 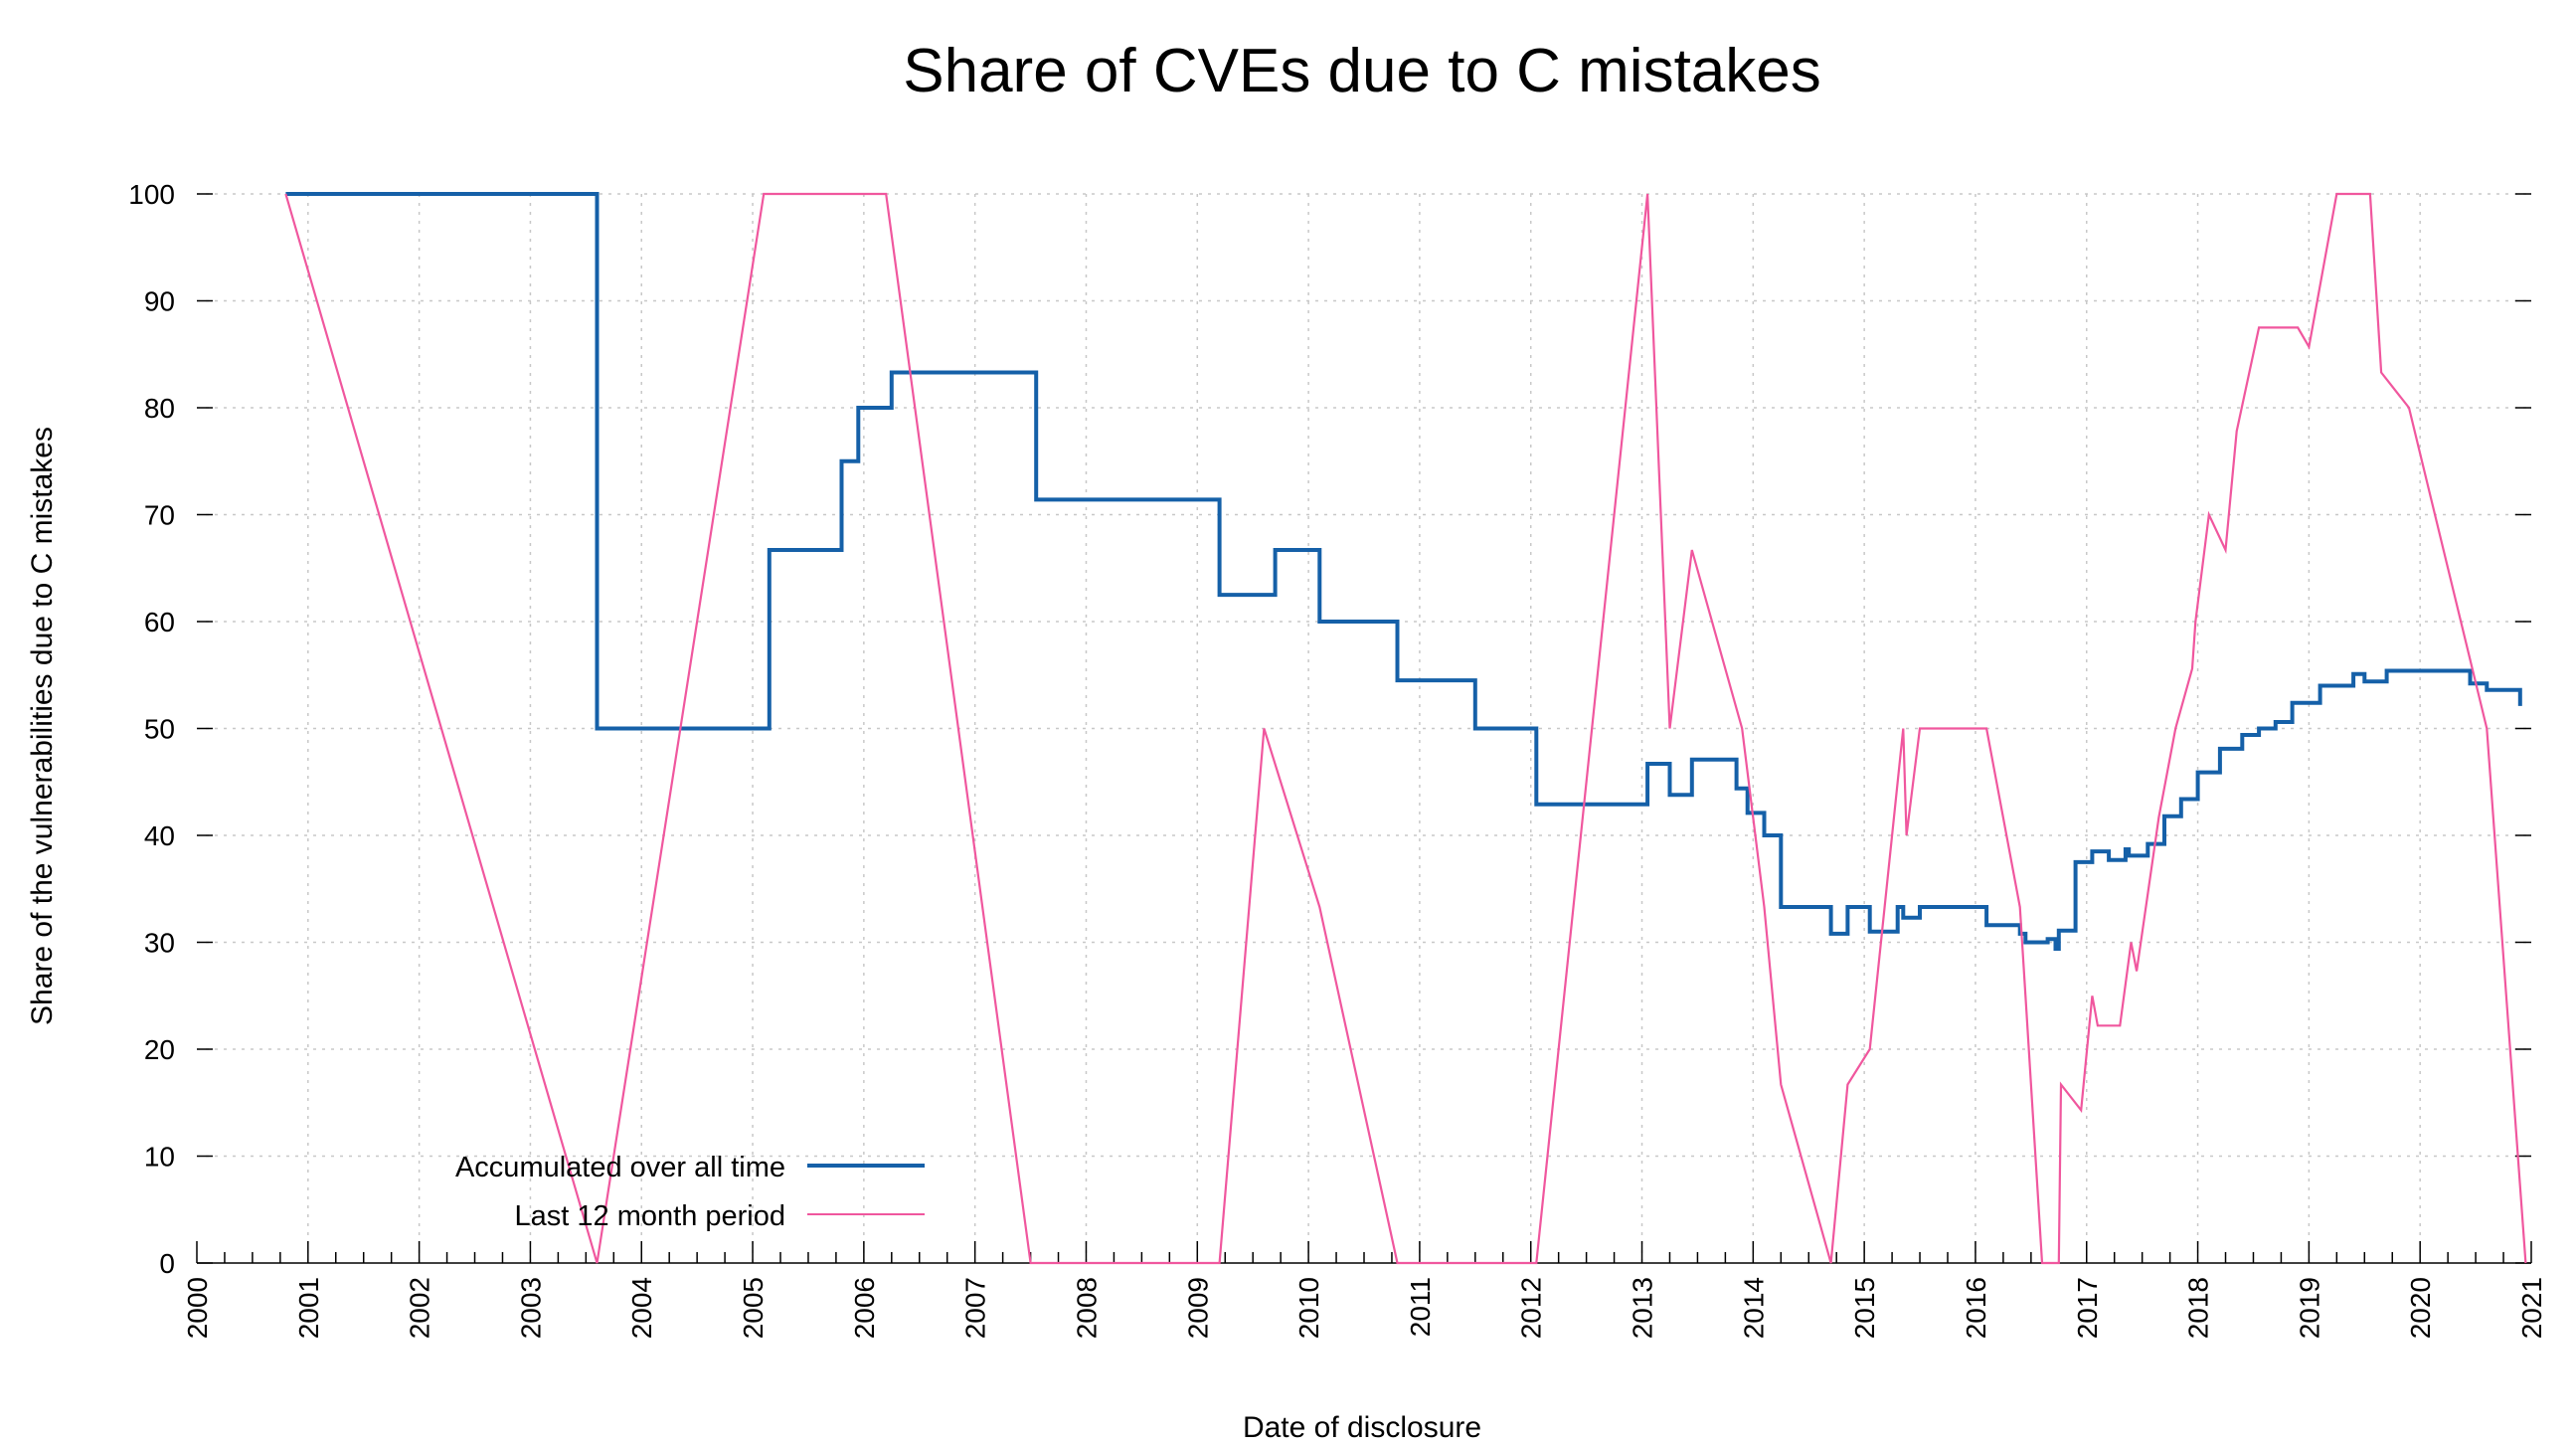 I want to click on x-tick-label: 2019, so click(x=2309, y=1308).